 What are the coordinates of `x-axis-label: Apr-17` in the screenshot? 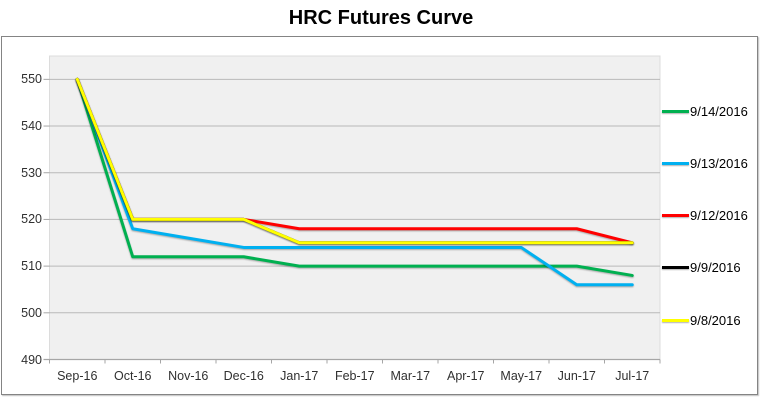 It's located at (465, 376).